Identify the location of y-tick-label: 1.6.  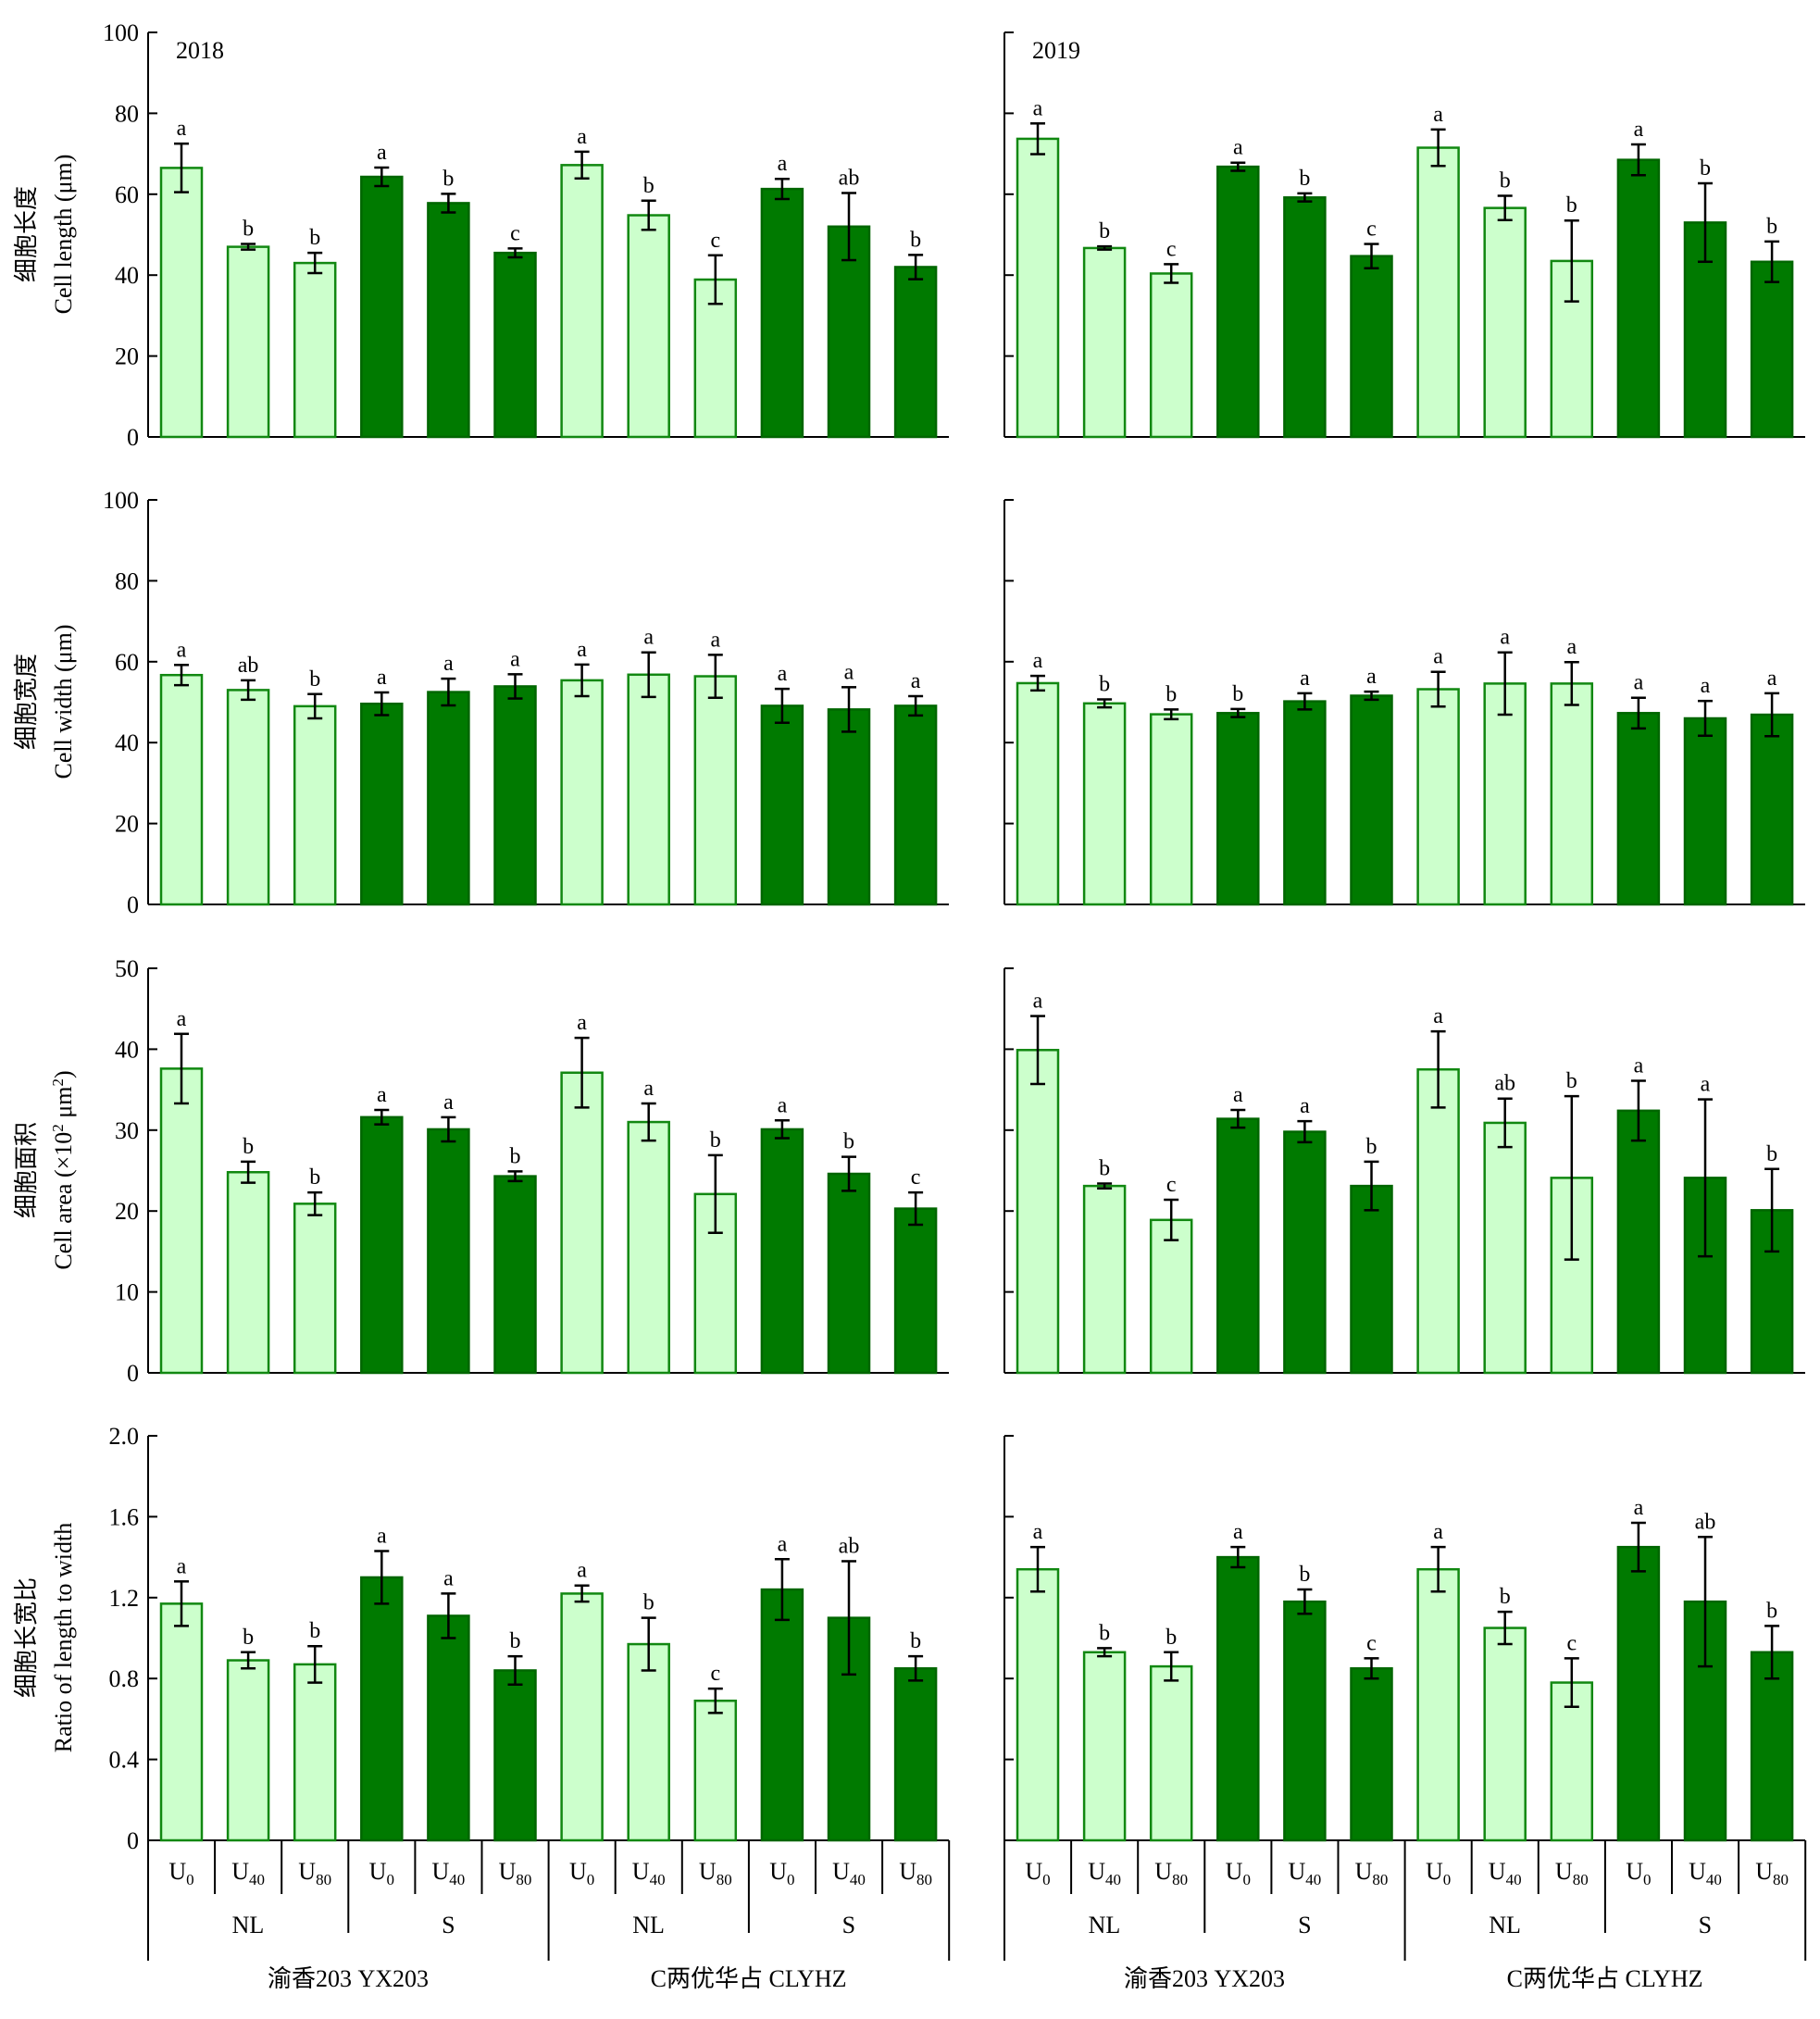
(124, 1516).